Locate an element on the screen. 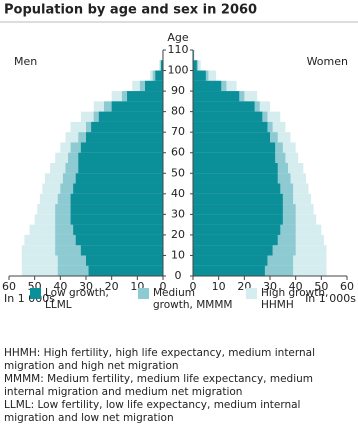 The height and width of the screenshot is (433, 358). legend-label: Low growth, LLML is located at coordinates (77, 299).